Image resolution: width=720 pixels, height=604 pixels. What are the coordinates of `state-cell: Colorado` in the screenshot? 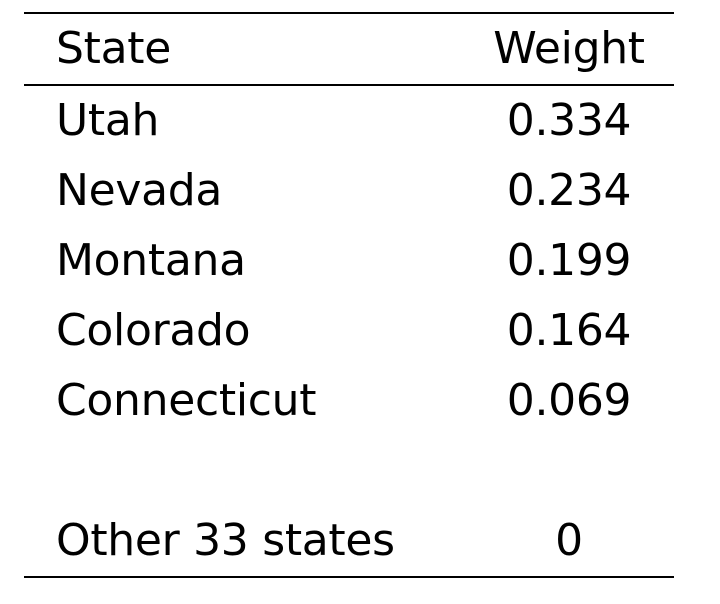 It's located at (153, 330).